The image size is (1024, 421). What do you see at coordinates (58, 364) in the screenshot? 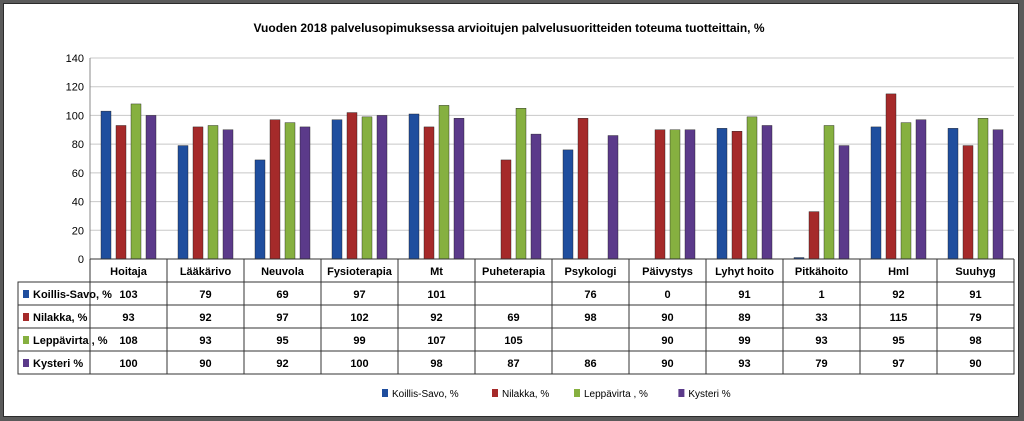
I see `series-row-label: Kysteri %` at bounding box center [58, 364].